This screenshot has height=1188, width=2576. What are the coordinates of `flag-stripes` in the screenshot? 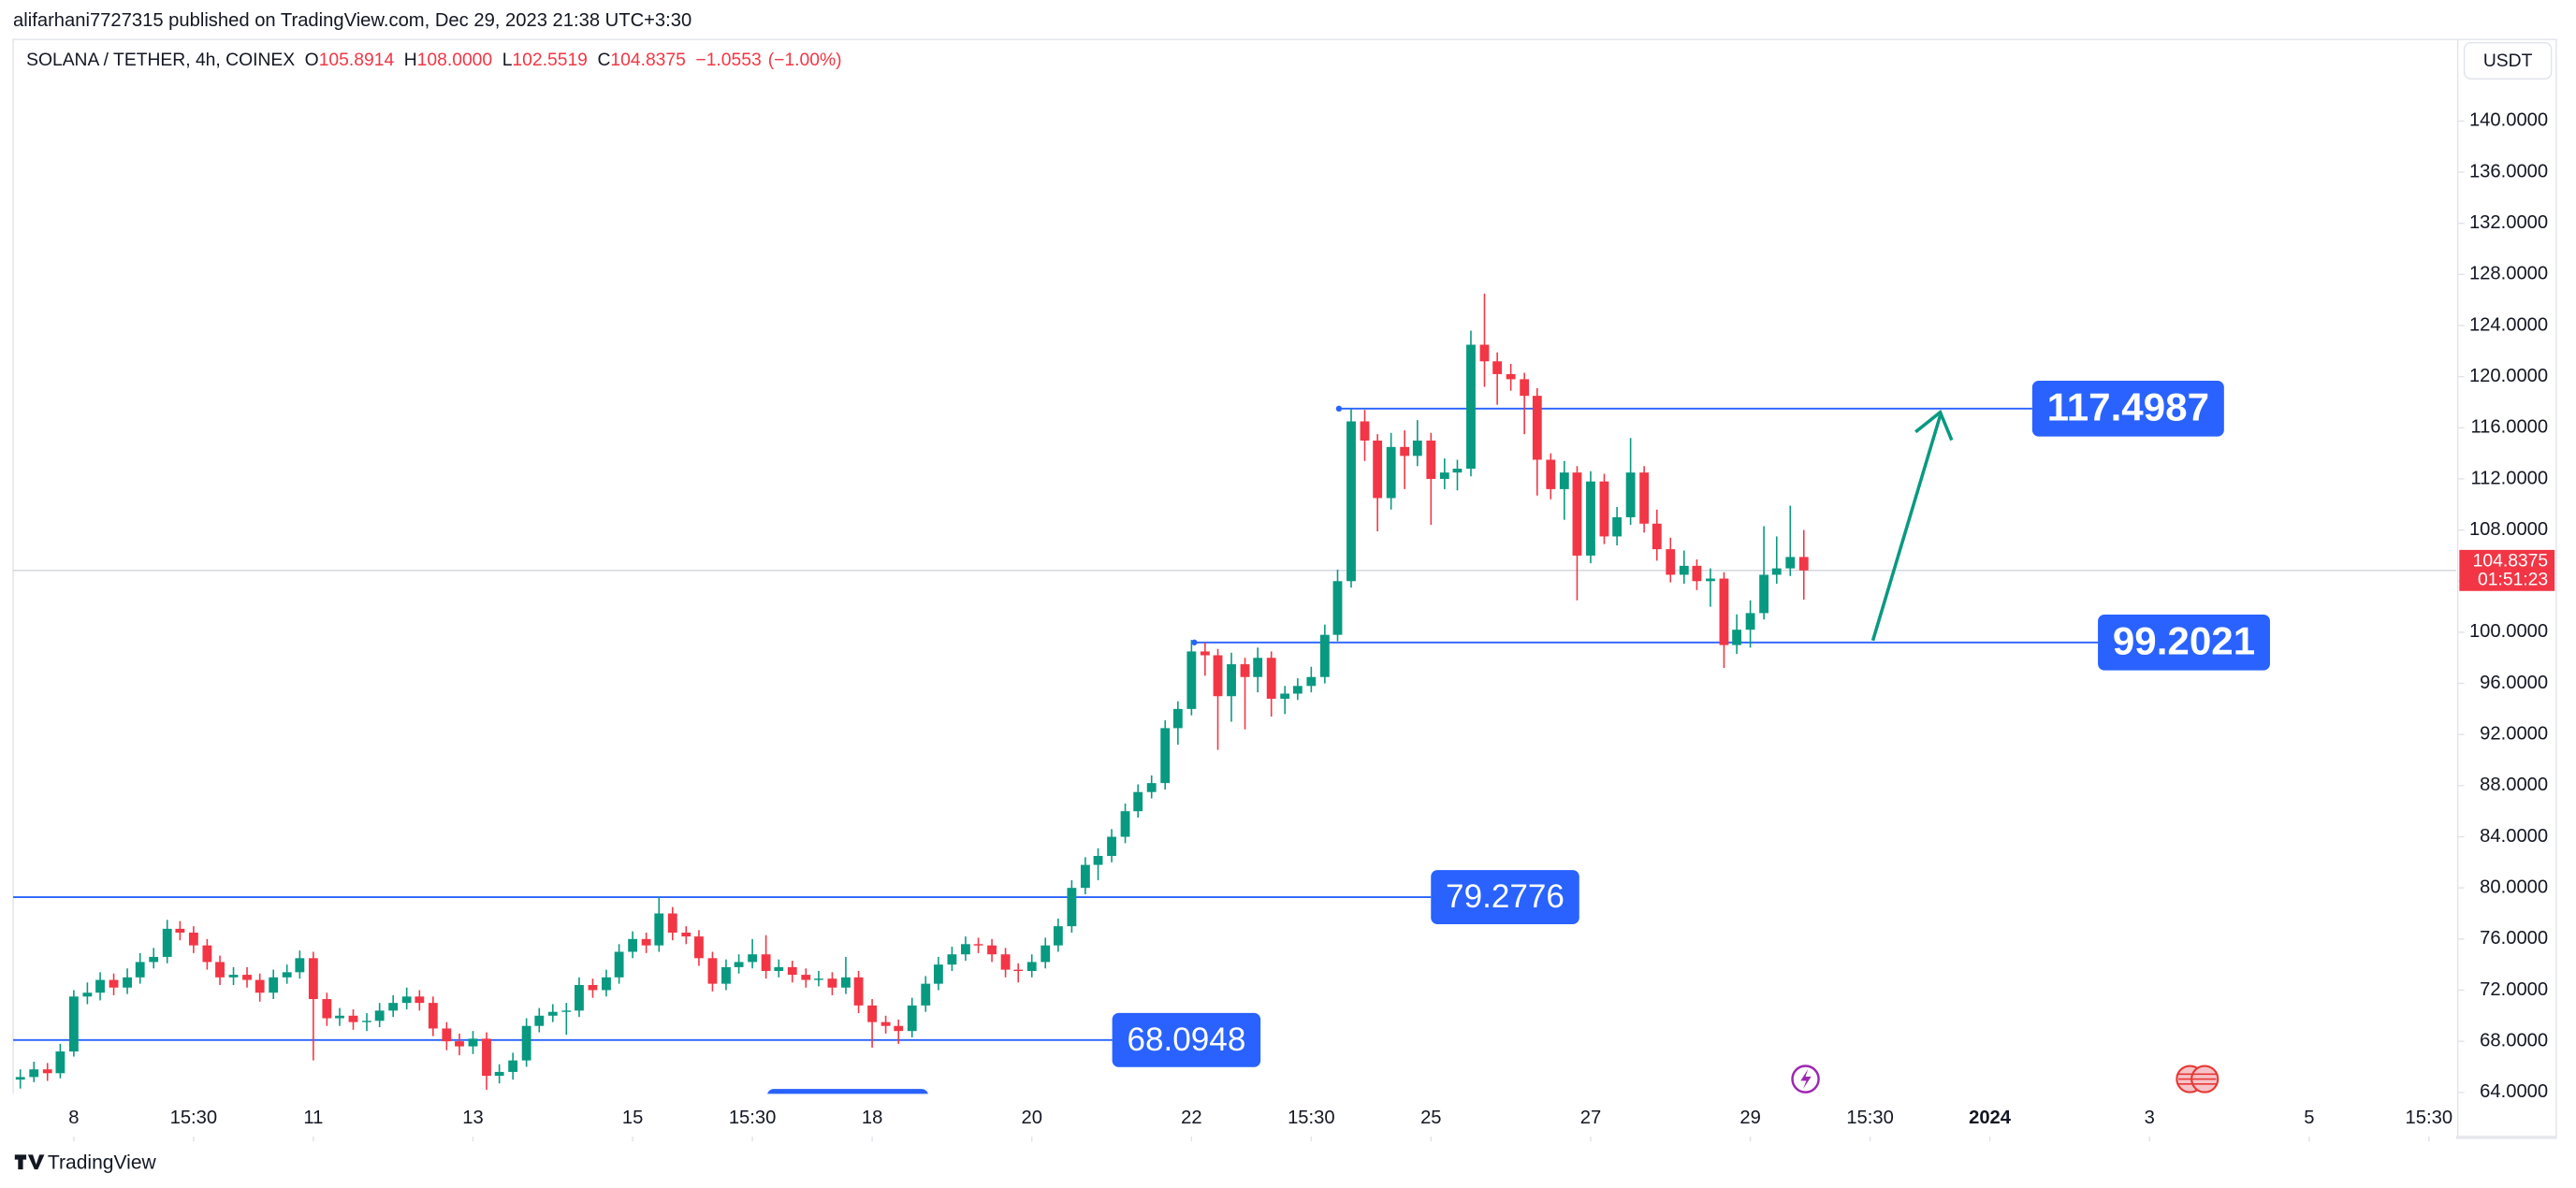 It's located at (2197, 1079).